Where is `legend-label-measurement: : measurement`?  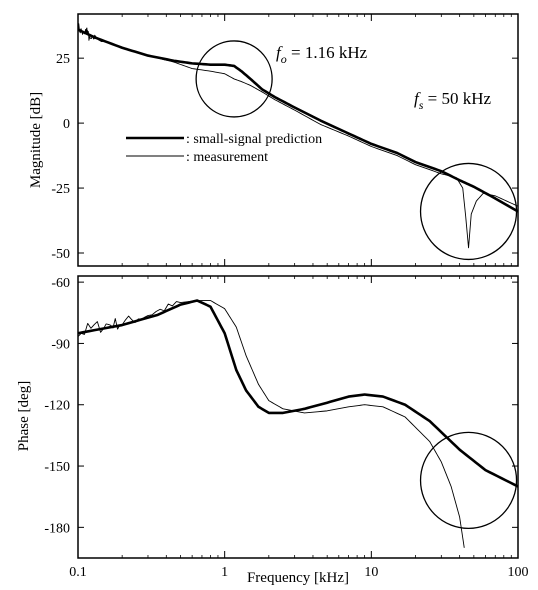
legend-label-measurement: : measurement is located at coordinates (227, 157).